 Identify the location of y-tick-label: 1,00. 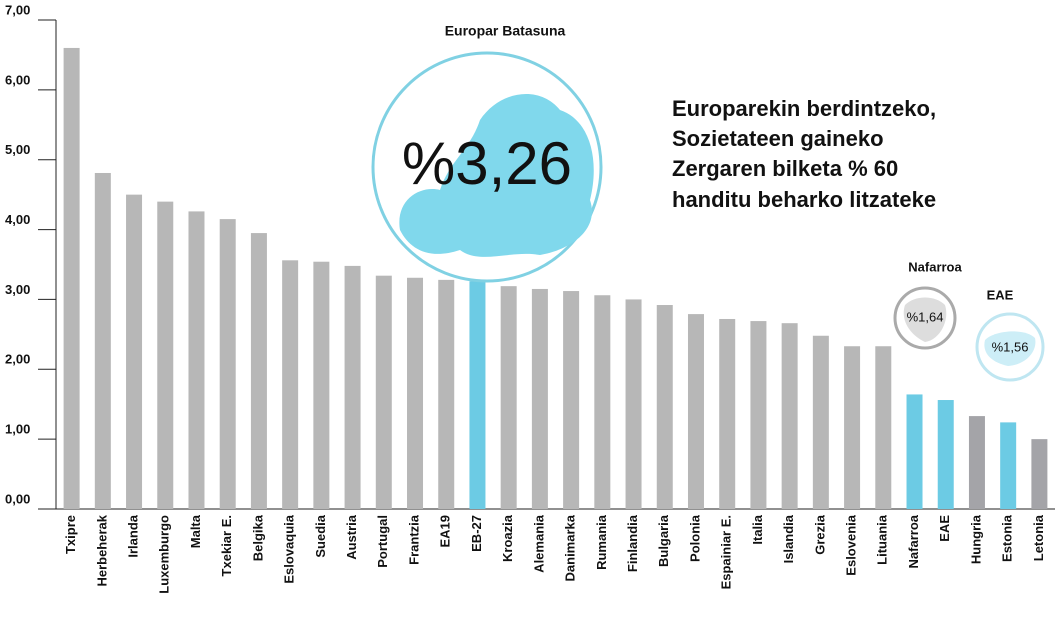
(17, 429).